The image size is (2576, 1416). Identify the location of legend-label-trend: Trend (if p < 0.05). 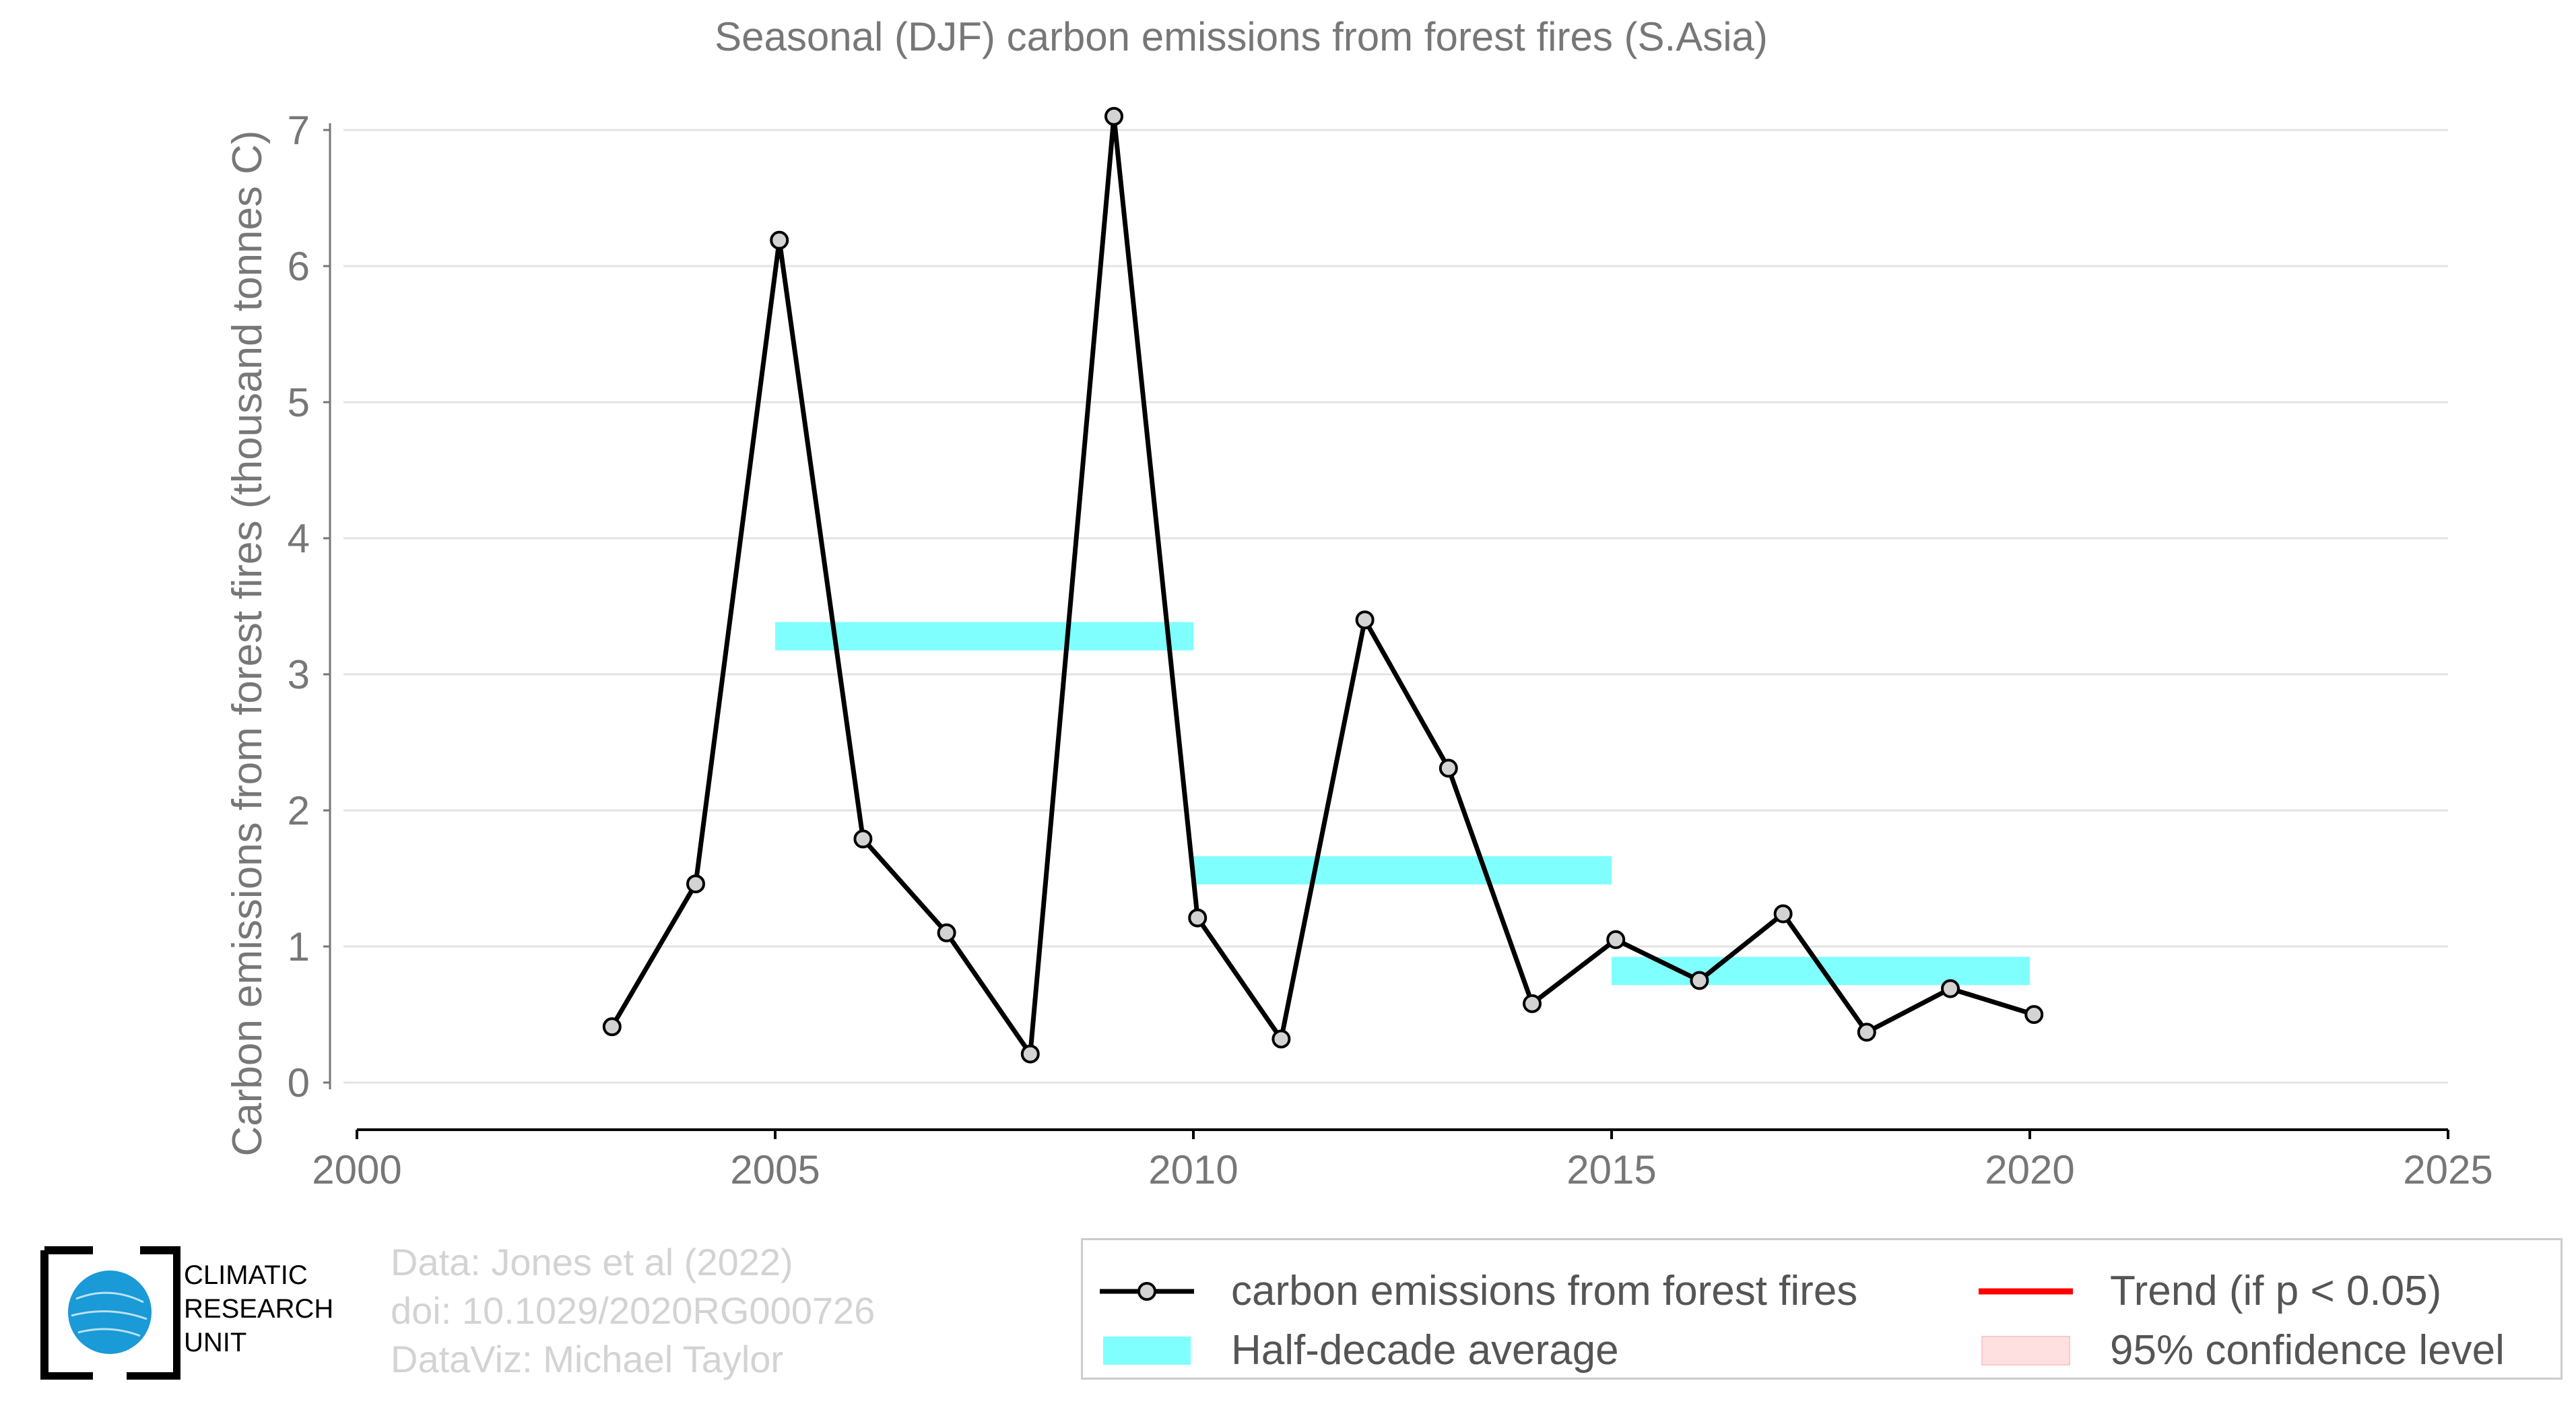
(2276, 1291).